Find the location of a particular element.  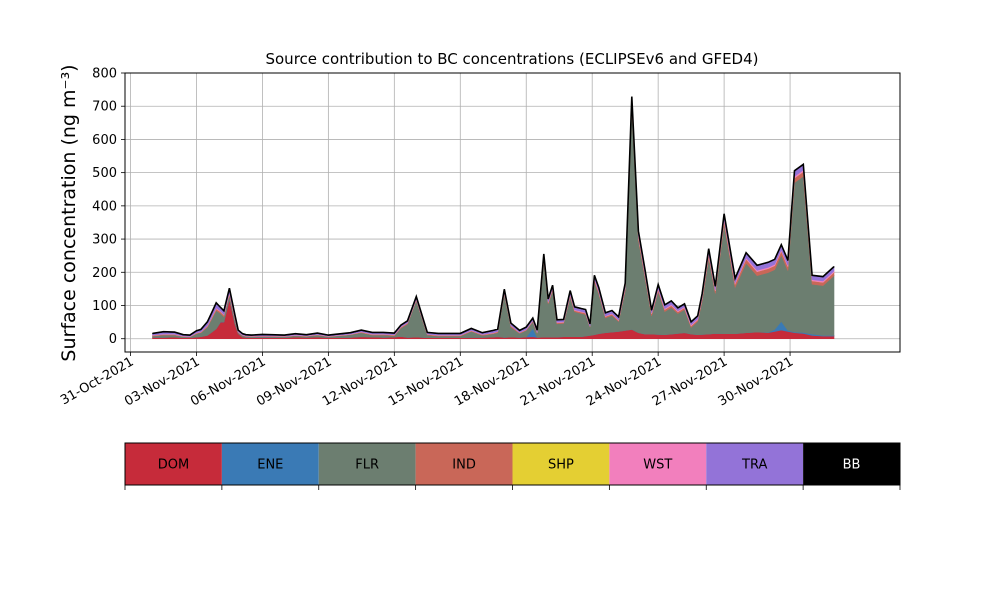

legend-swatch-ind is located at coordinates (464, 464).